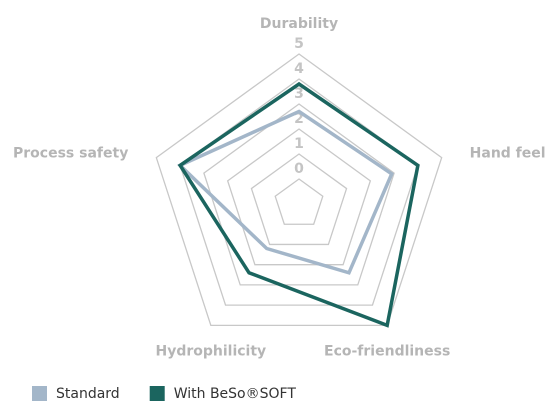 The height and width of the screenshot is (405, 559). Describe the element at coordinates (210, 351) in the screenshot. I see `axis-label: Hydrophilicity` at that location.